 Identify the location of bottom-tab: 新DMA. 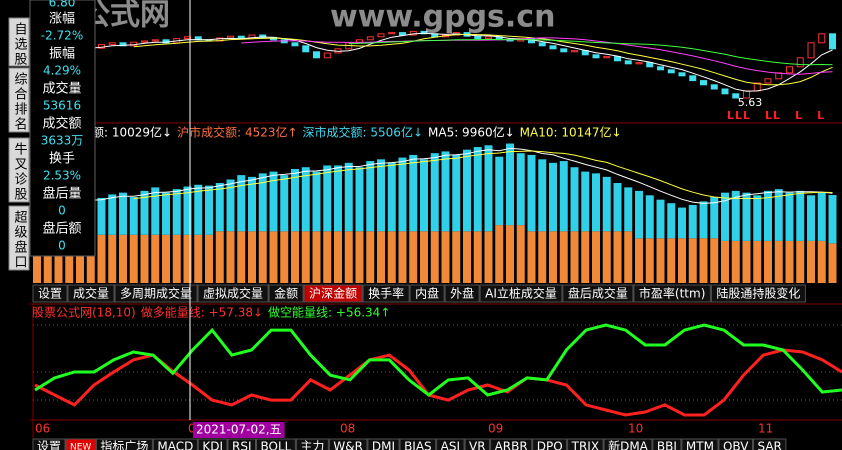
(628, 444).